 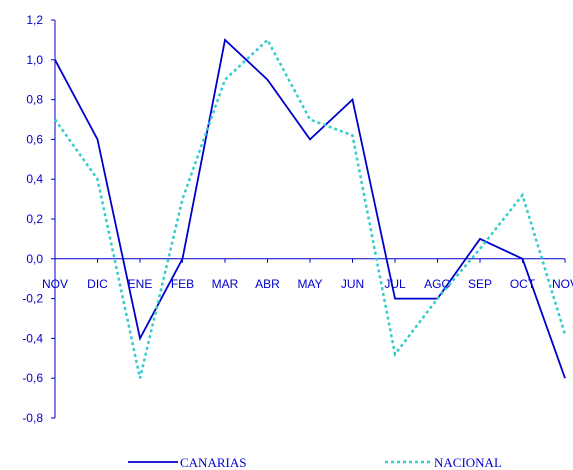 I want to click on x-tick-label: MAR, so click(x=225, y=284).